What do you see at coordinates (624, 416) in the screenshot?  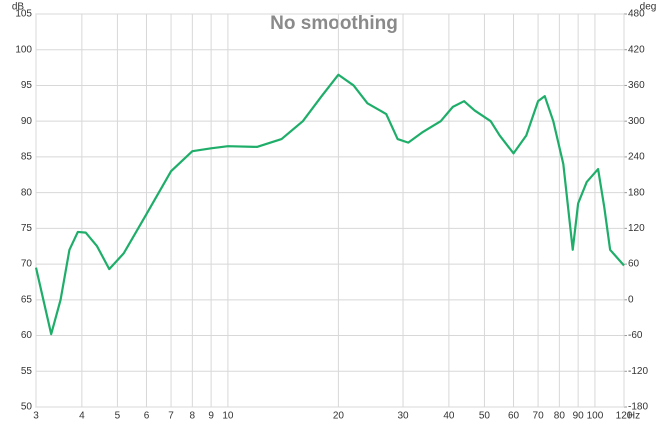 I see `x-tick-label: 120` at bounding box center [624, 416].